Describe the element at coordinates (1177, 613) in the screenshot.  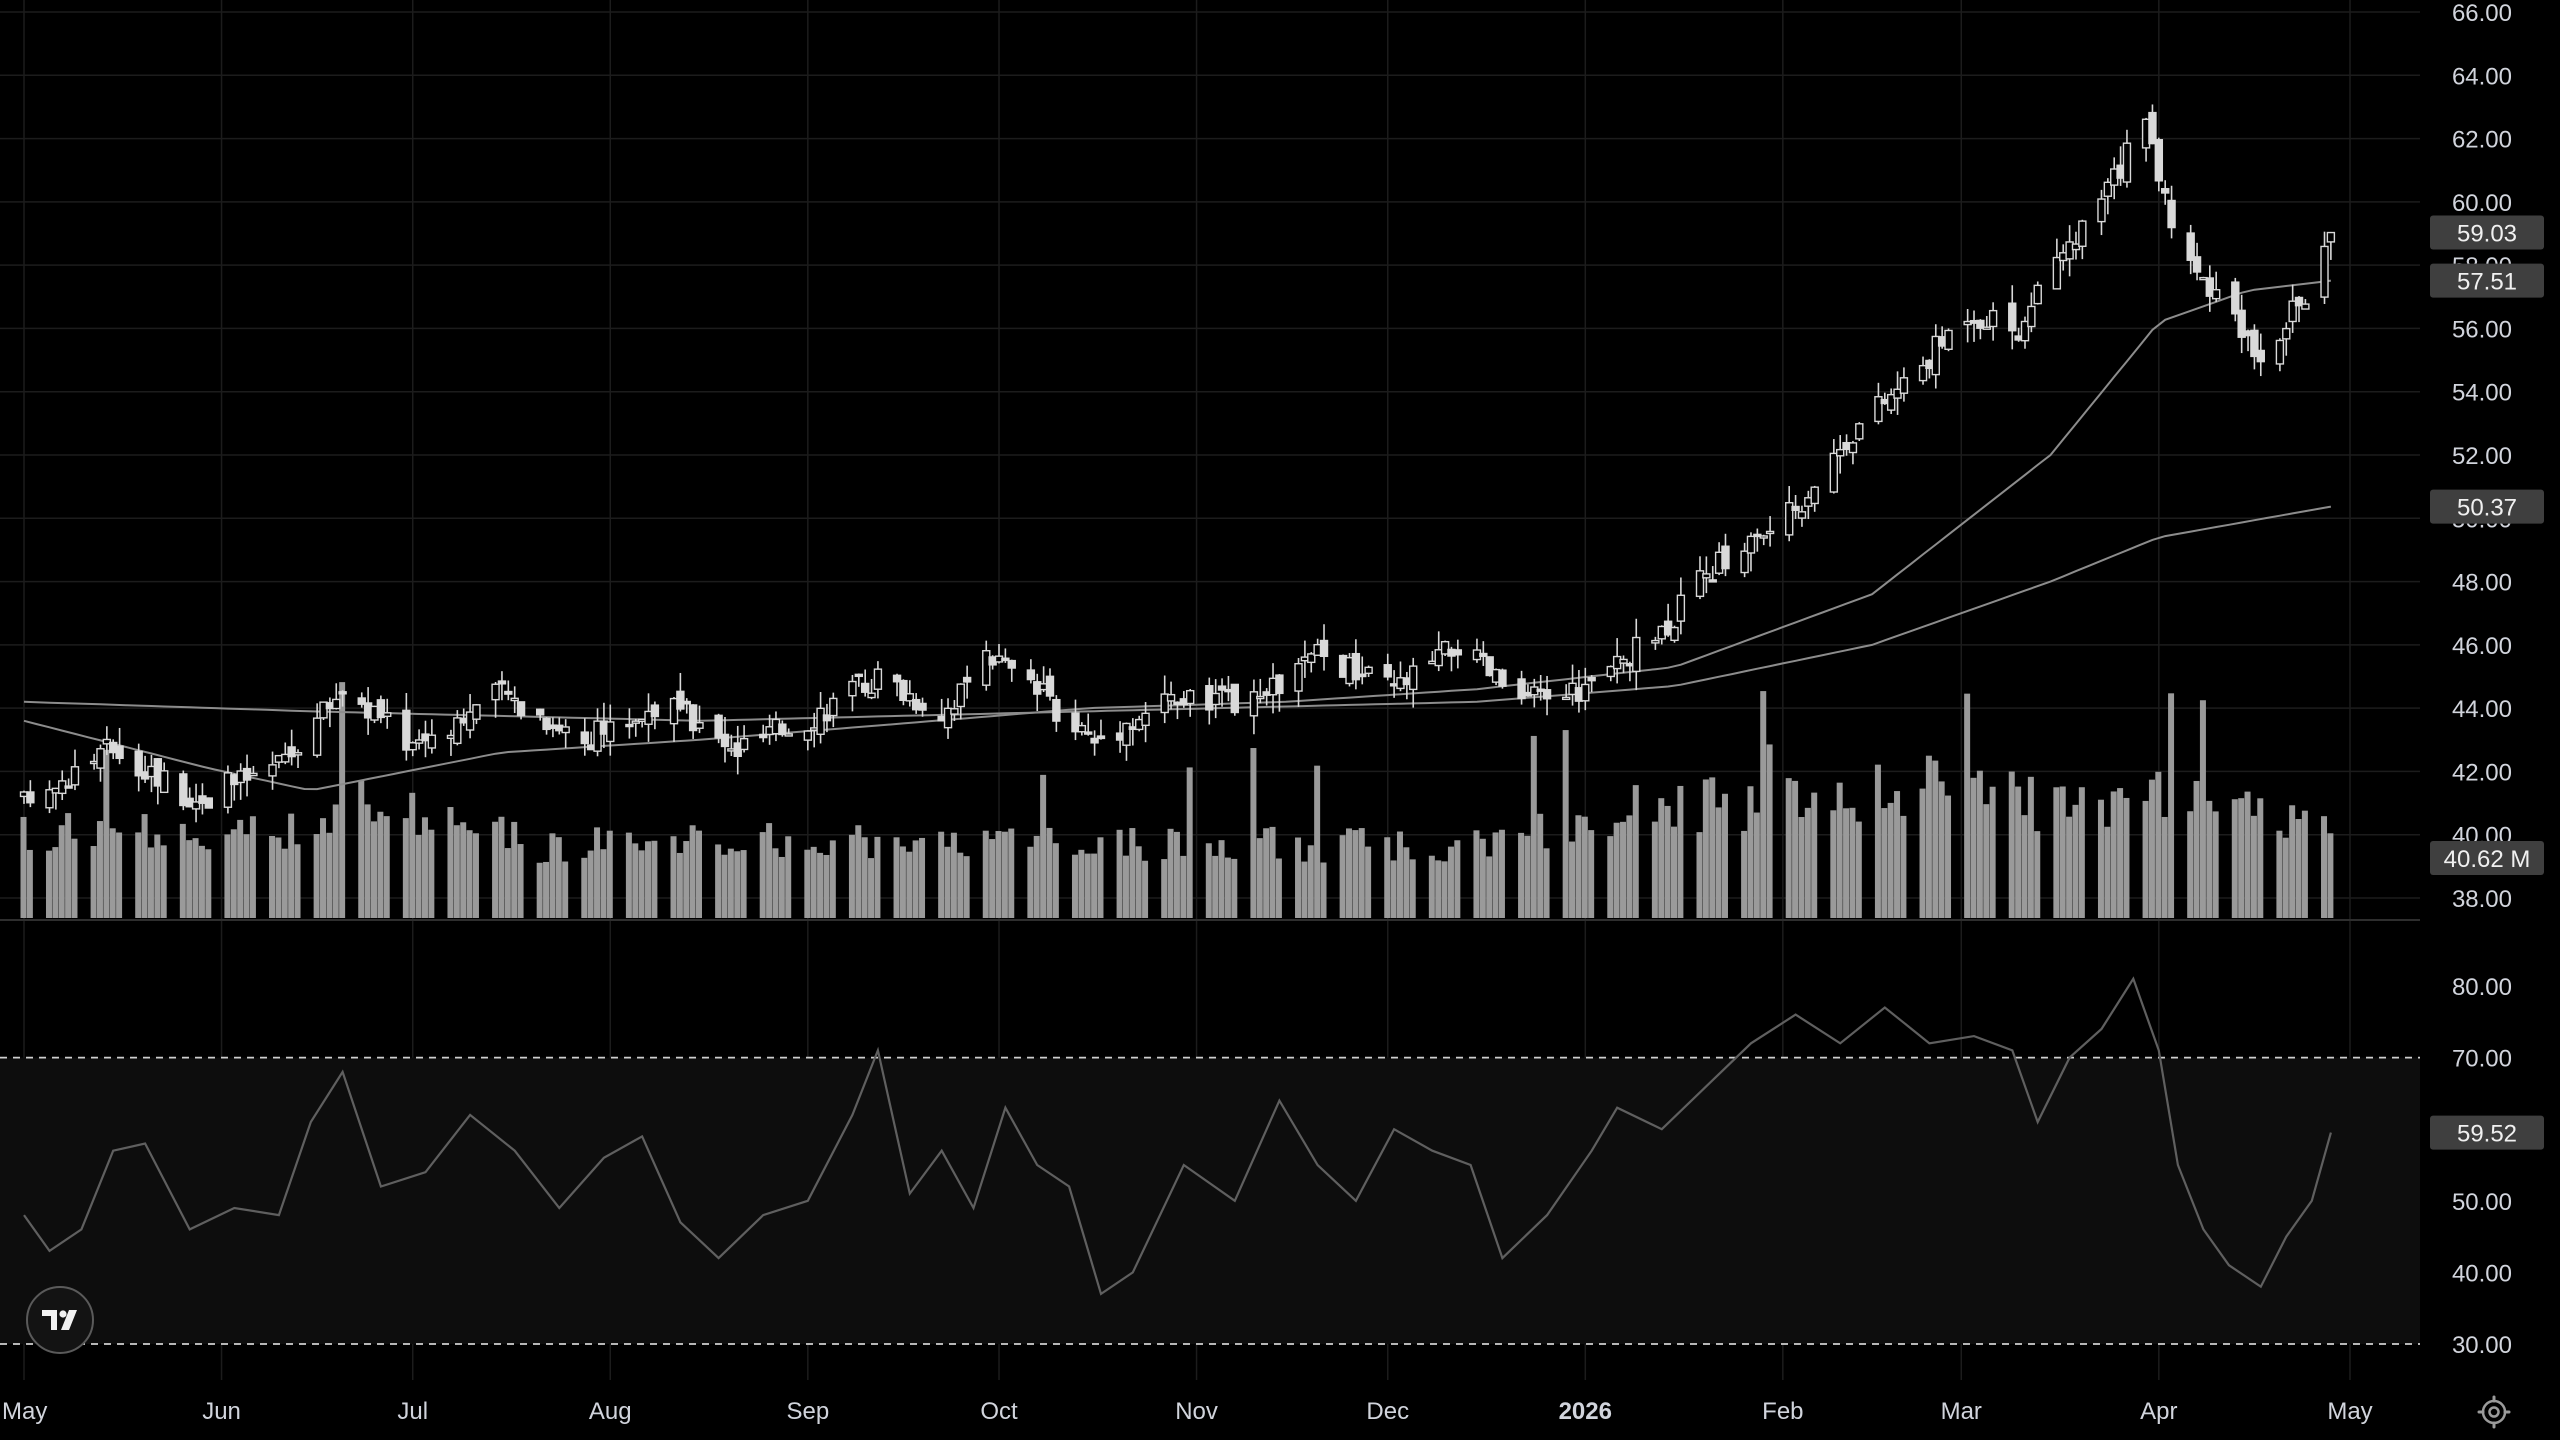
I see `ma200-line` at that location.